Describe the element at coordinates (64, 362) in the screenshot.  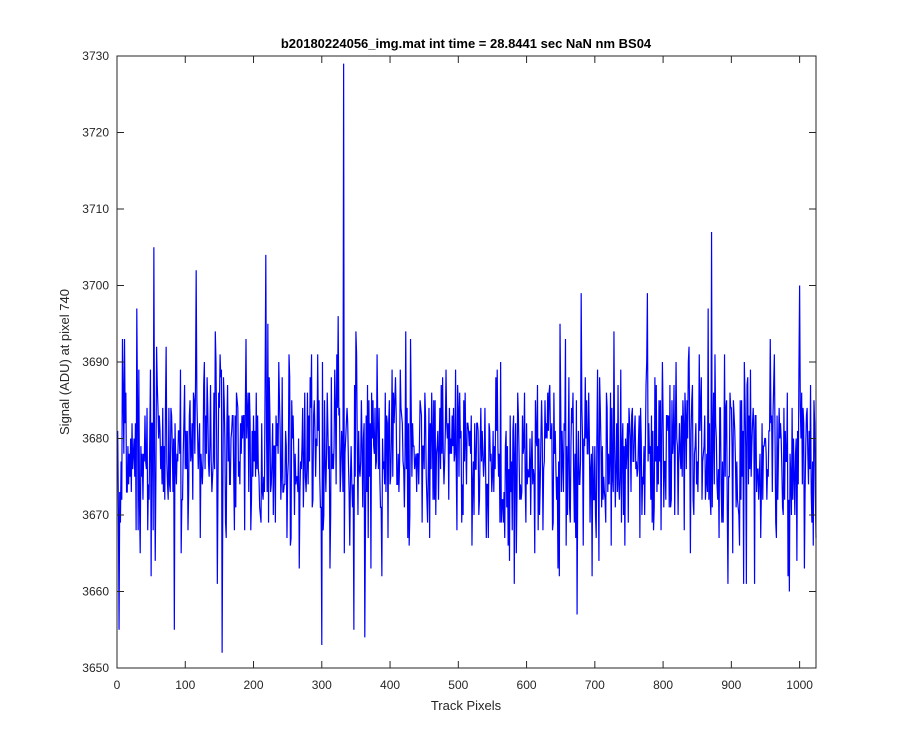
I see `y-axis-label: Signal (ADU) at pixel 740` at that location.